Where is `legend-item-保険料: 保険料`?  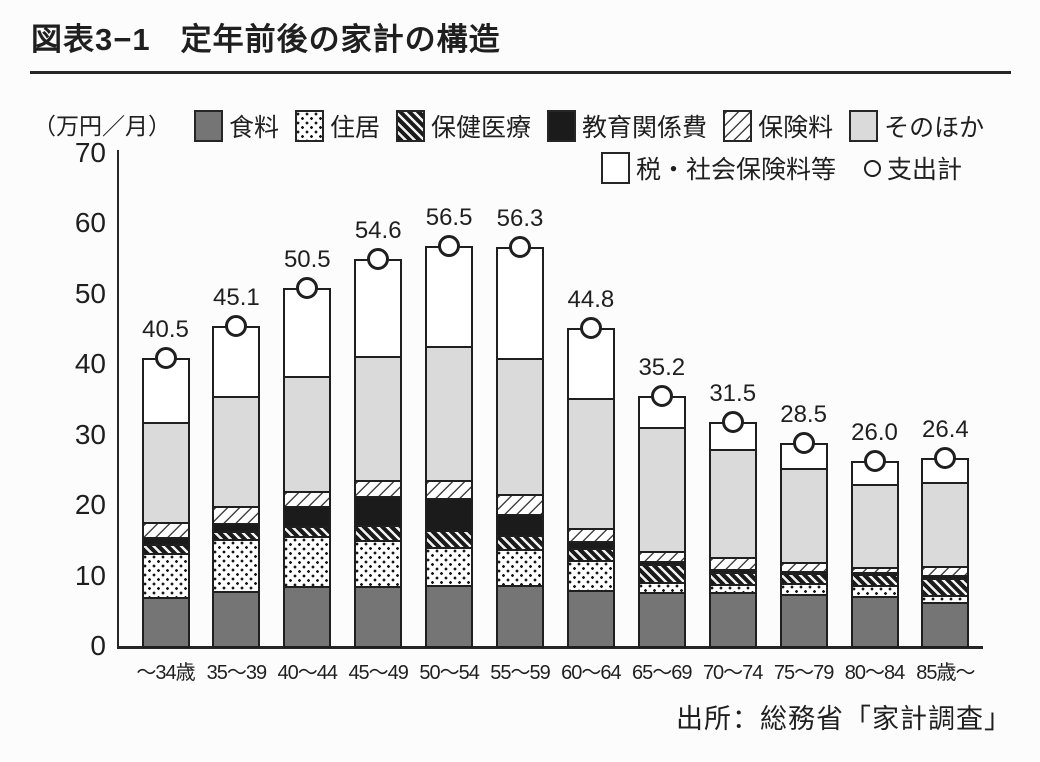
legend-item-保険料: 保険料 is located at coordinates (778, 126).